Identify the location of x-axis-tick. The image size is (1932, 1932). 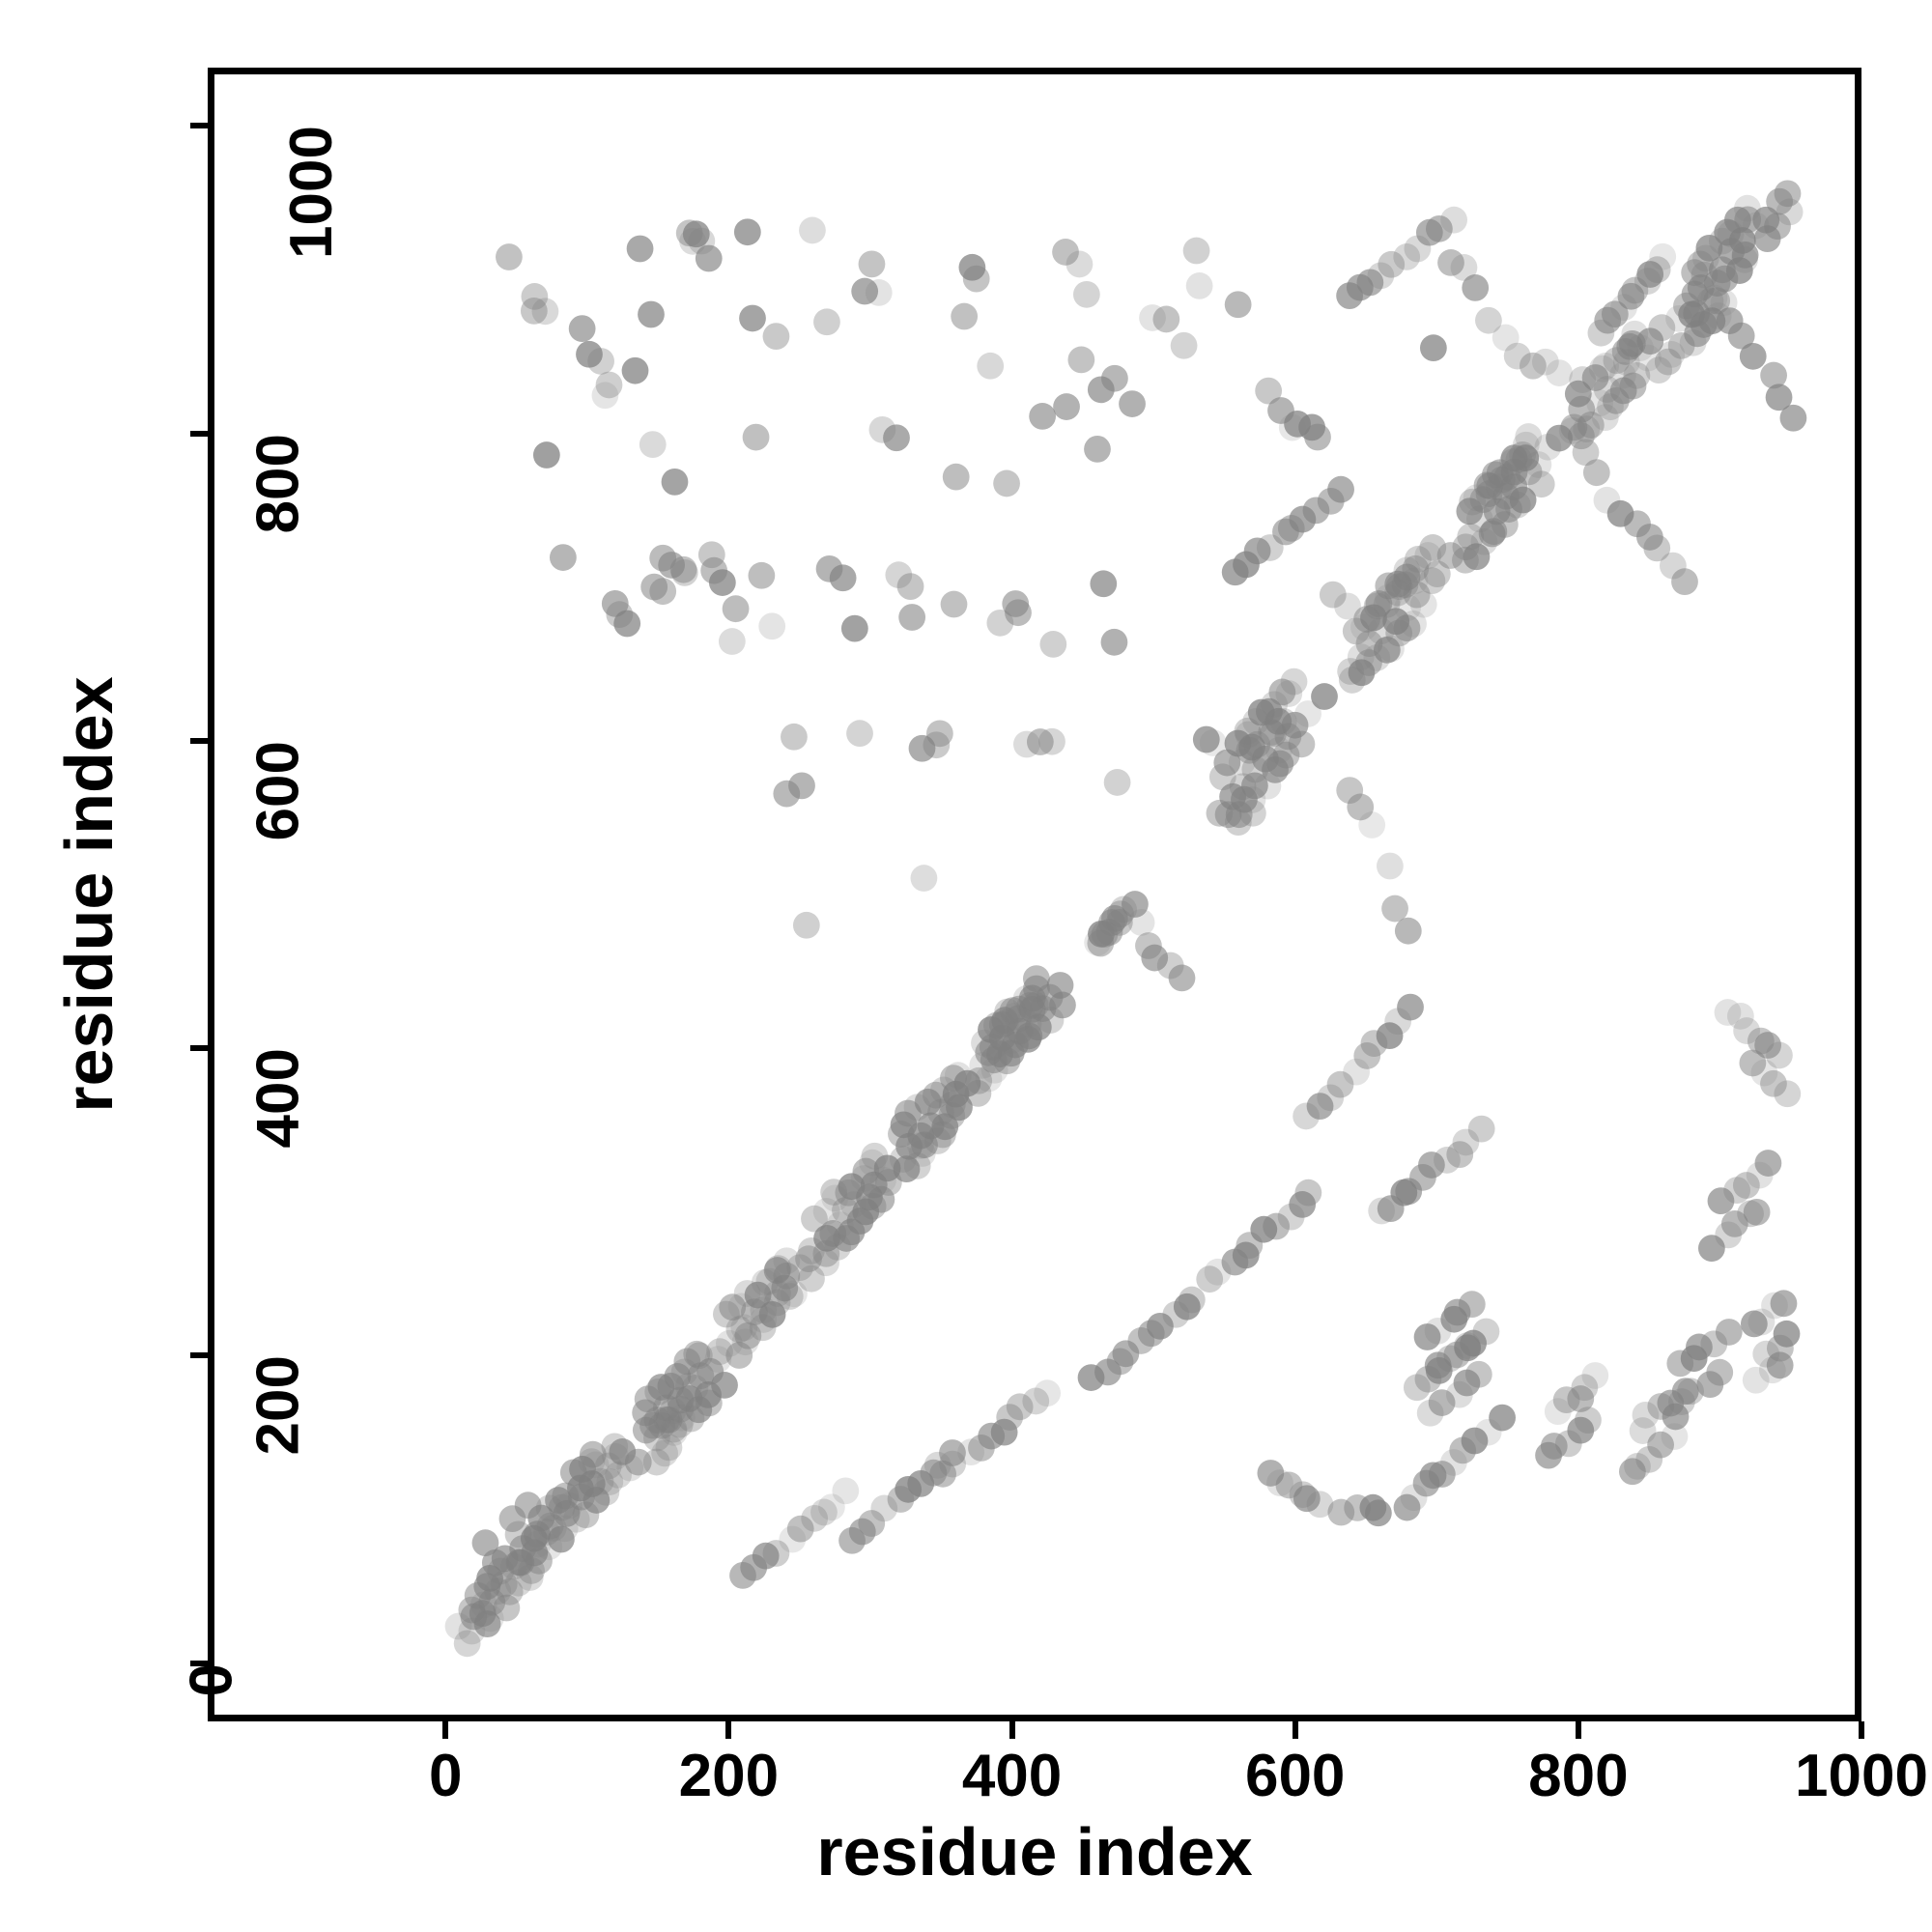
(1012, 1730).